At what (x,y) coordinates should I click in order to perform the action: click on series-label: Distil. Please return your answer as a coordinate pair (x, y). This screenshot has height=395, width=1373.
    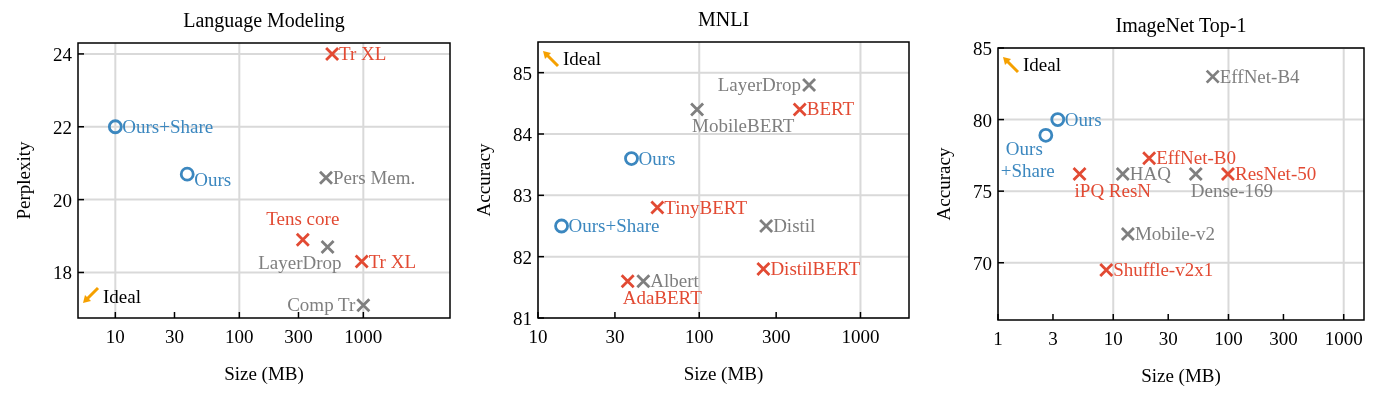
    Looking at the image, I should click on (794, 225).